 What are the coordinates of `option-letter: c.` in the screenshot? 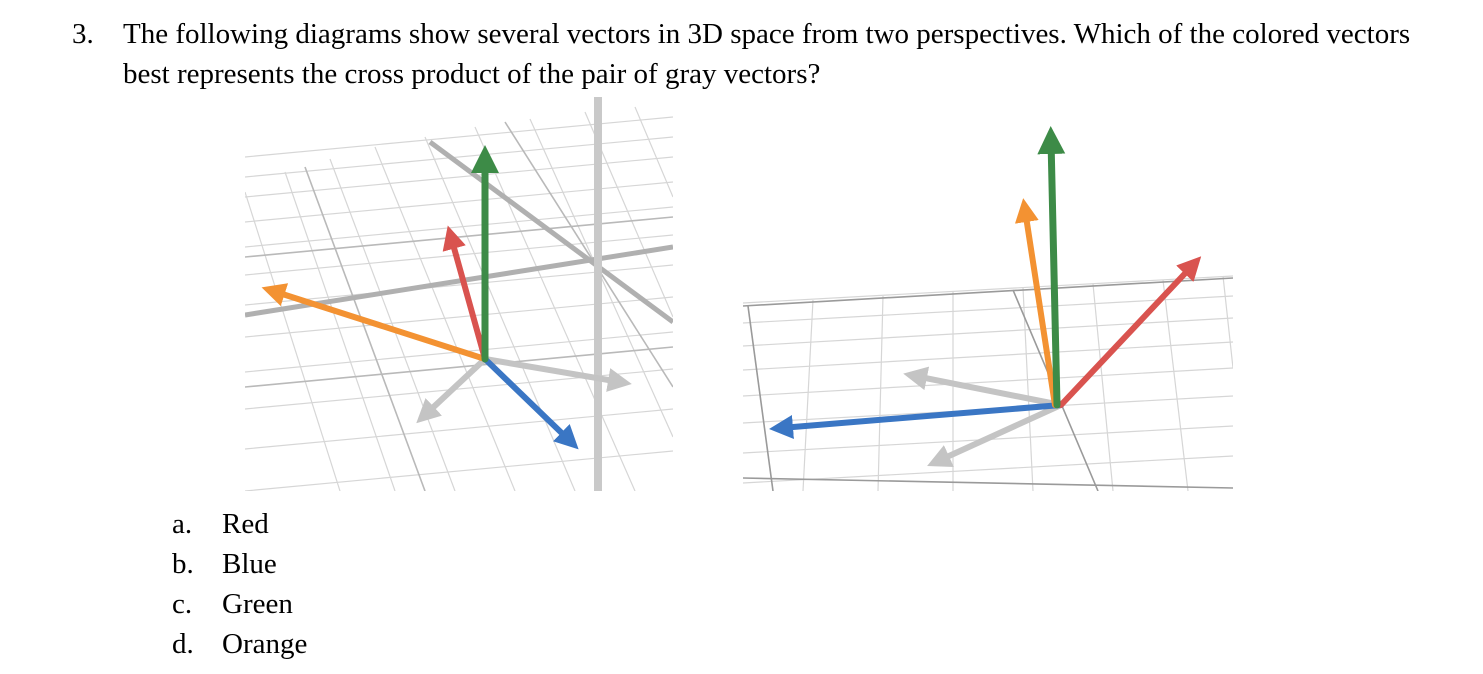 It's located at (182, 604).